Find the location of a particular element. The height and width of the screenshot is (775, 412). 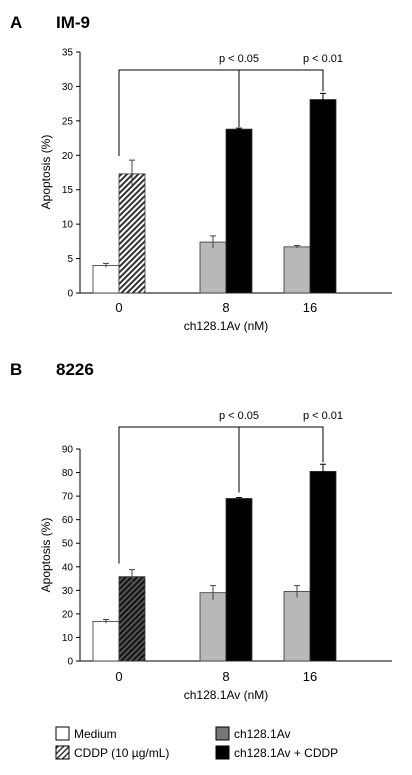

y-tick-label: 70 is located at coordinates (68, 497).